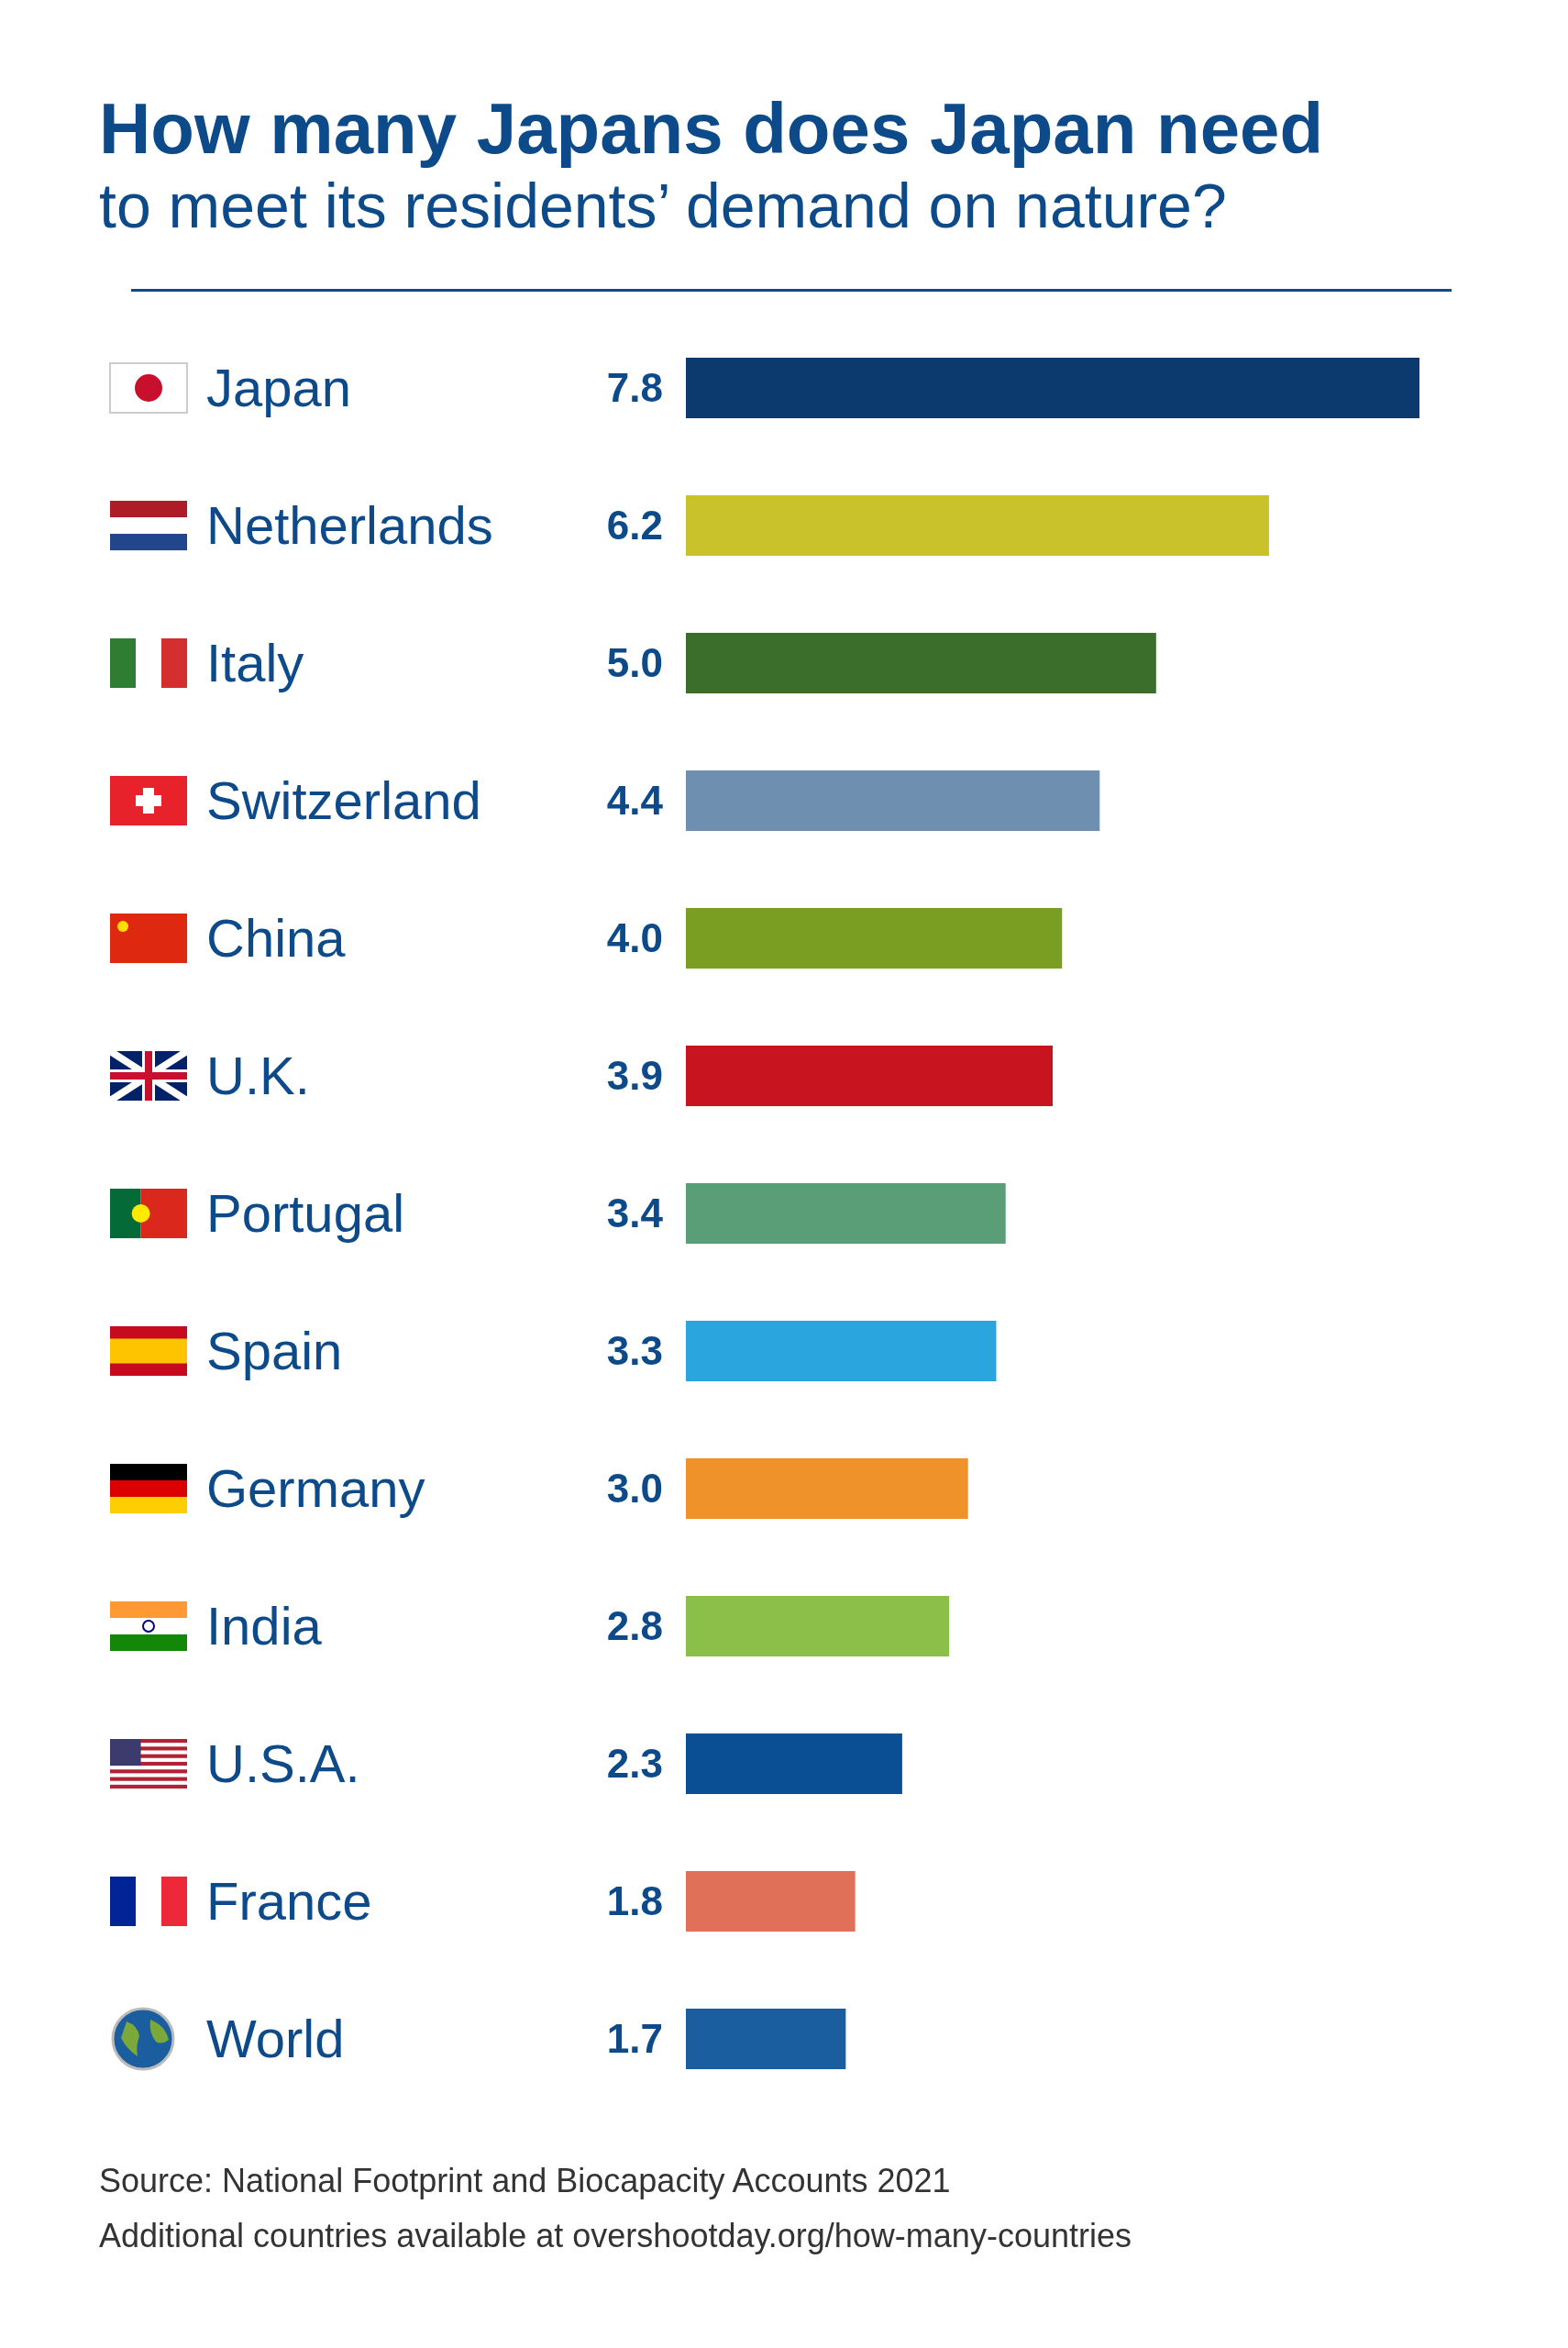  I want to click on data-label: 1.8, so click(634, 1901).